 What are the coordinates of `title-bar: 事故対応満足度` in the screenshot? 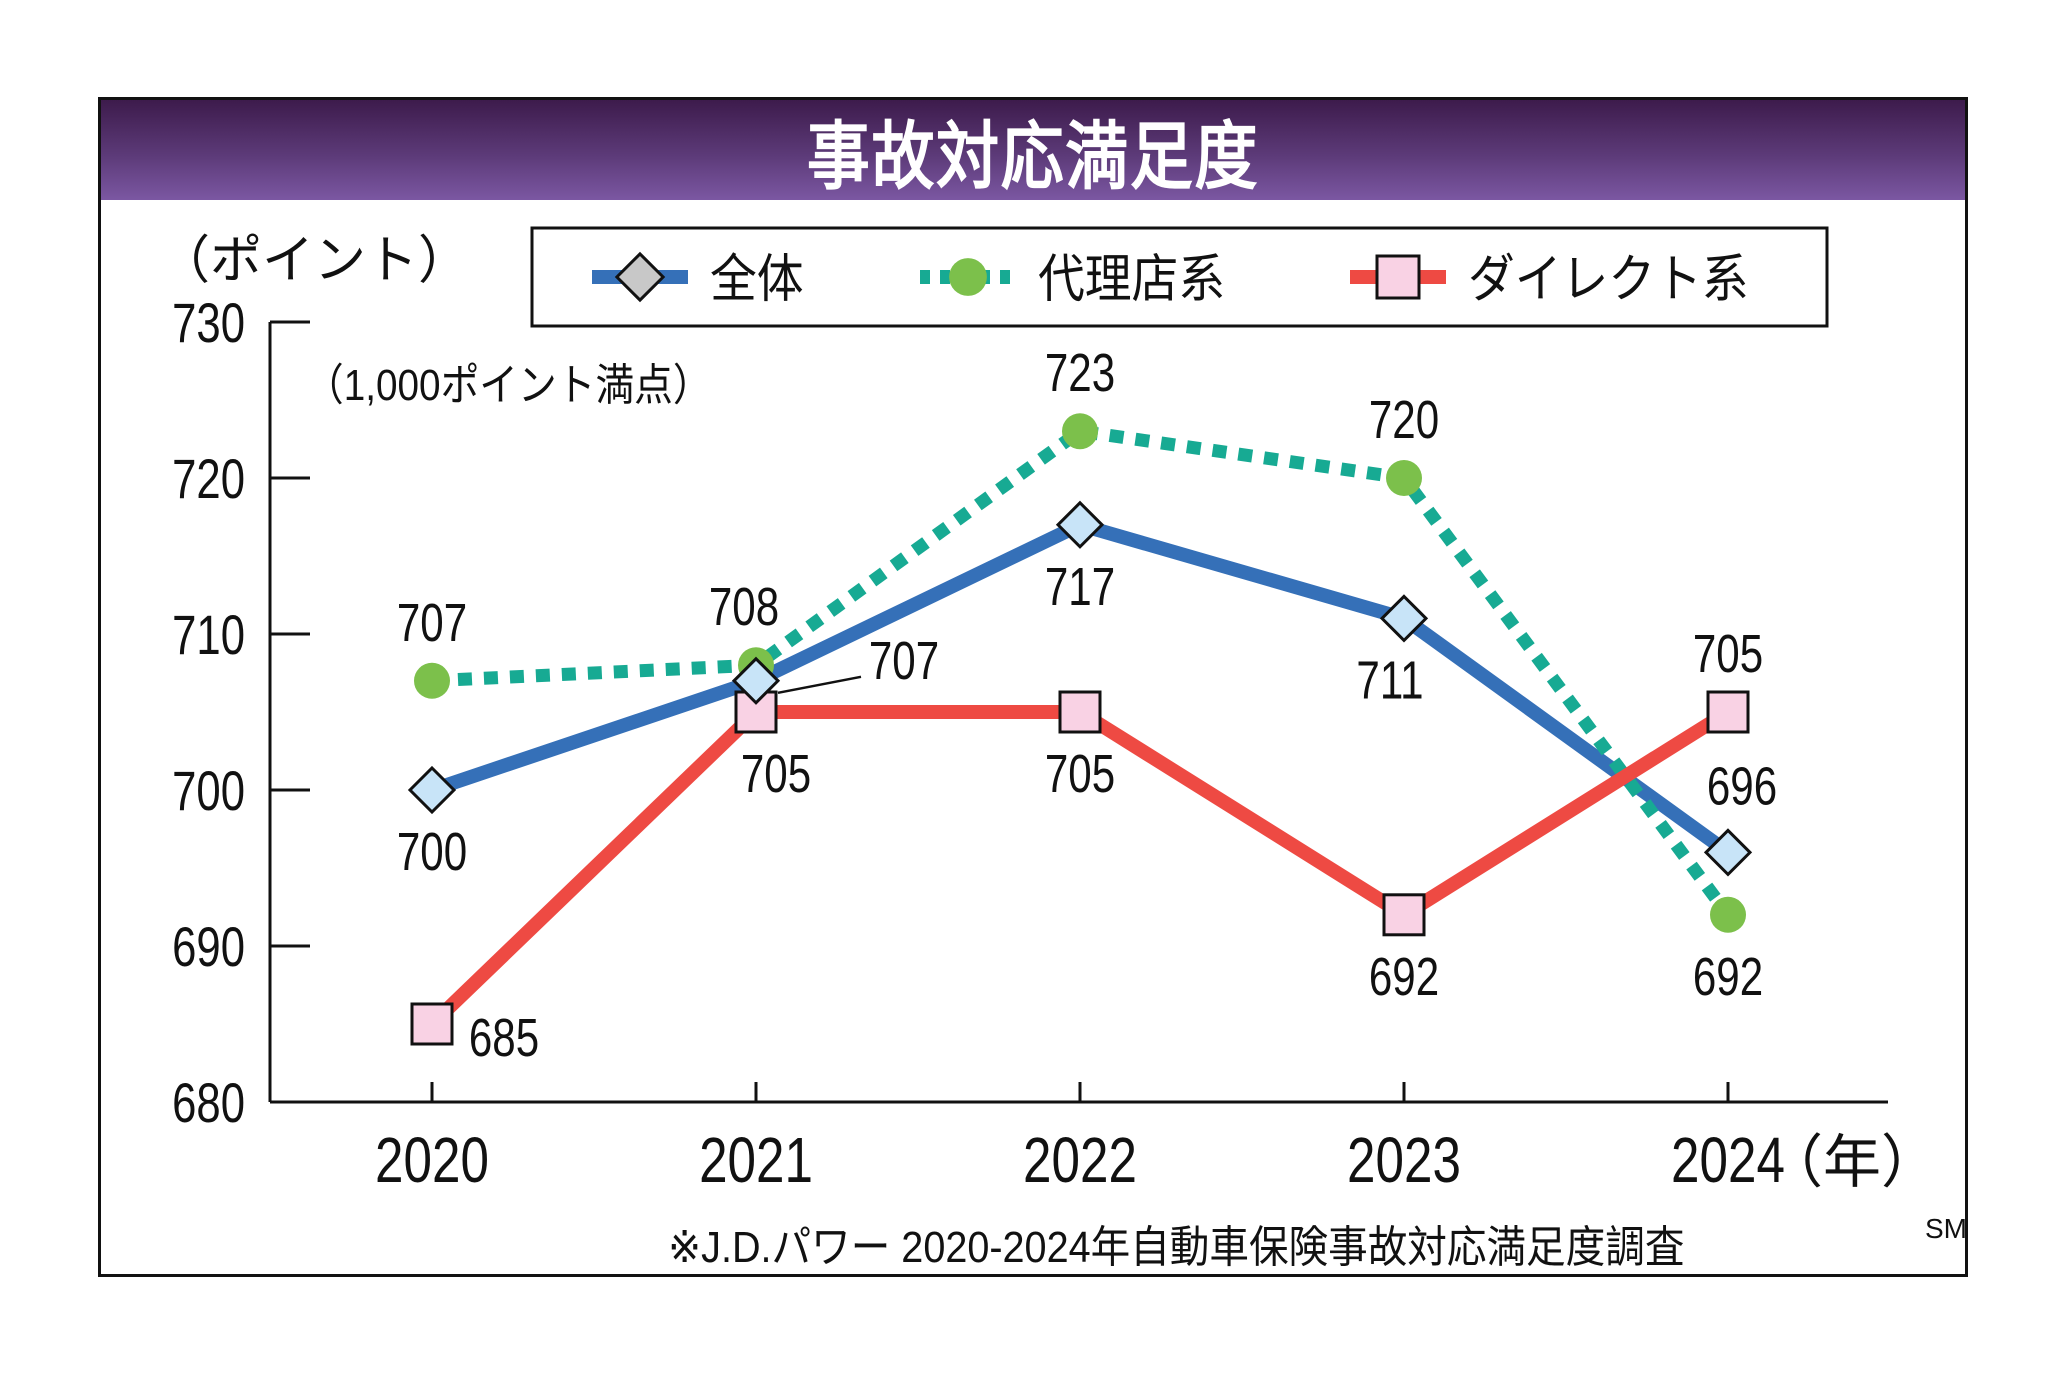 It's located at (1033, 150).